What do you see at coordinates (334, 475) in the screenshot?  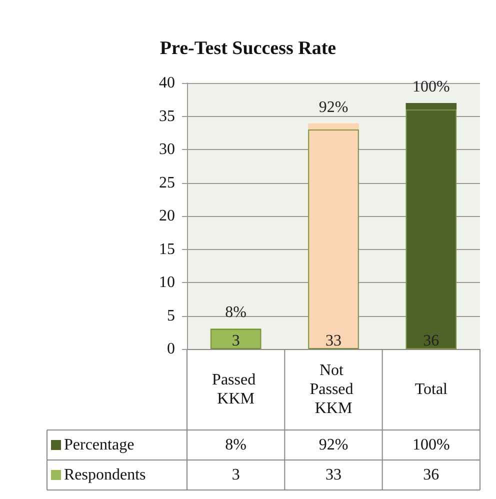 I see `data-label: 33` at bounding box center [334, 475].